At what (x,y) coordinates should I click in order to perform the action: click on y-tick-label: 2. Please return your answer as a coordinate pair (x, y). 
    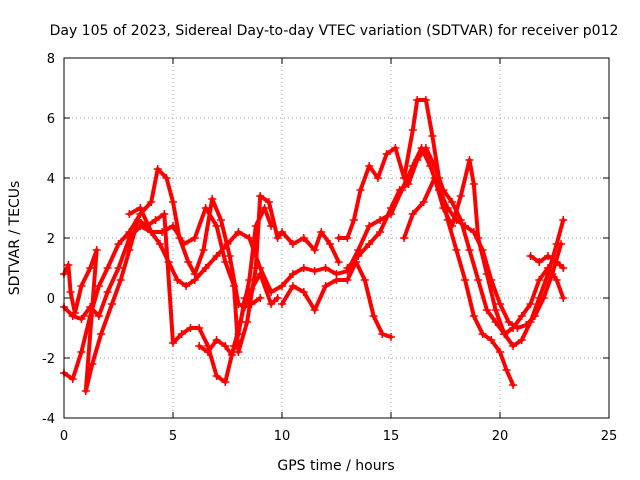
    Looking at the image, I should click on (51, 239).